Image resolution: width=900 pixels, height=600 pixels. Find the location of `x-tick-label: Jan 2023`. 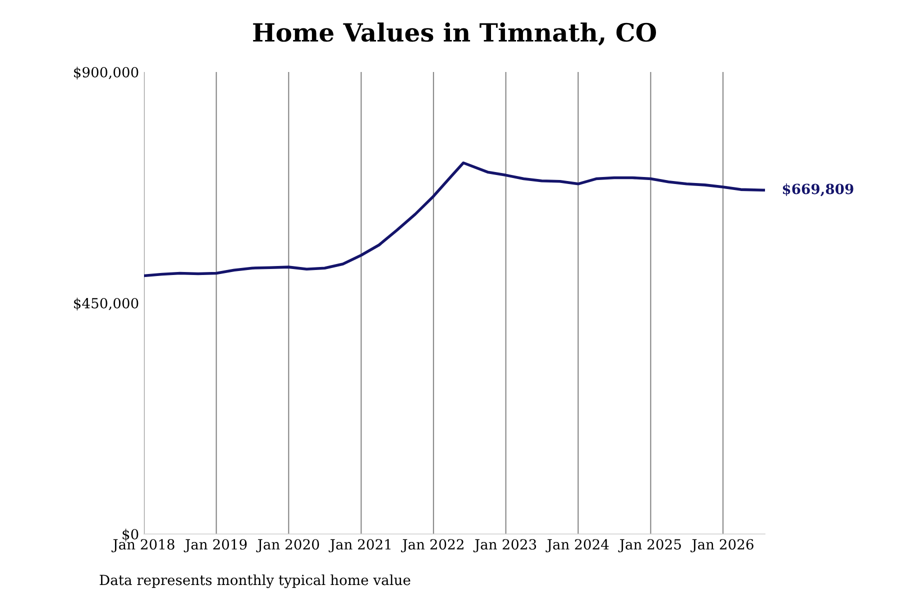

x-tick-label: Jan 2023 is located at coordinates (504, 545).